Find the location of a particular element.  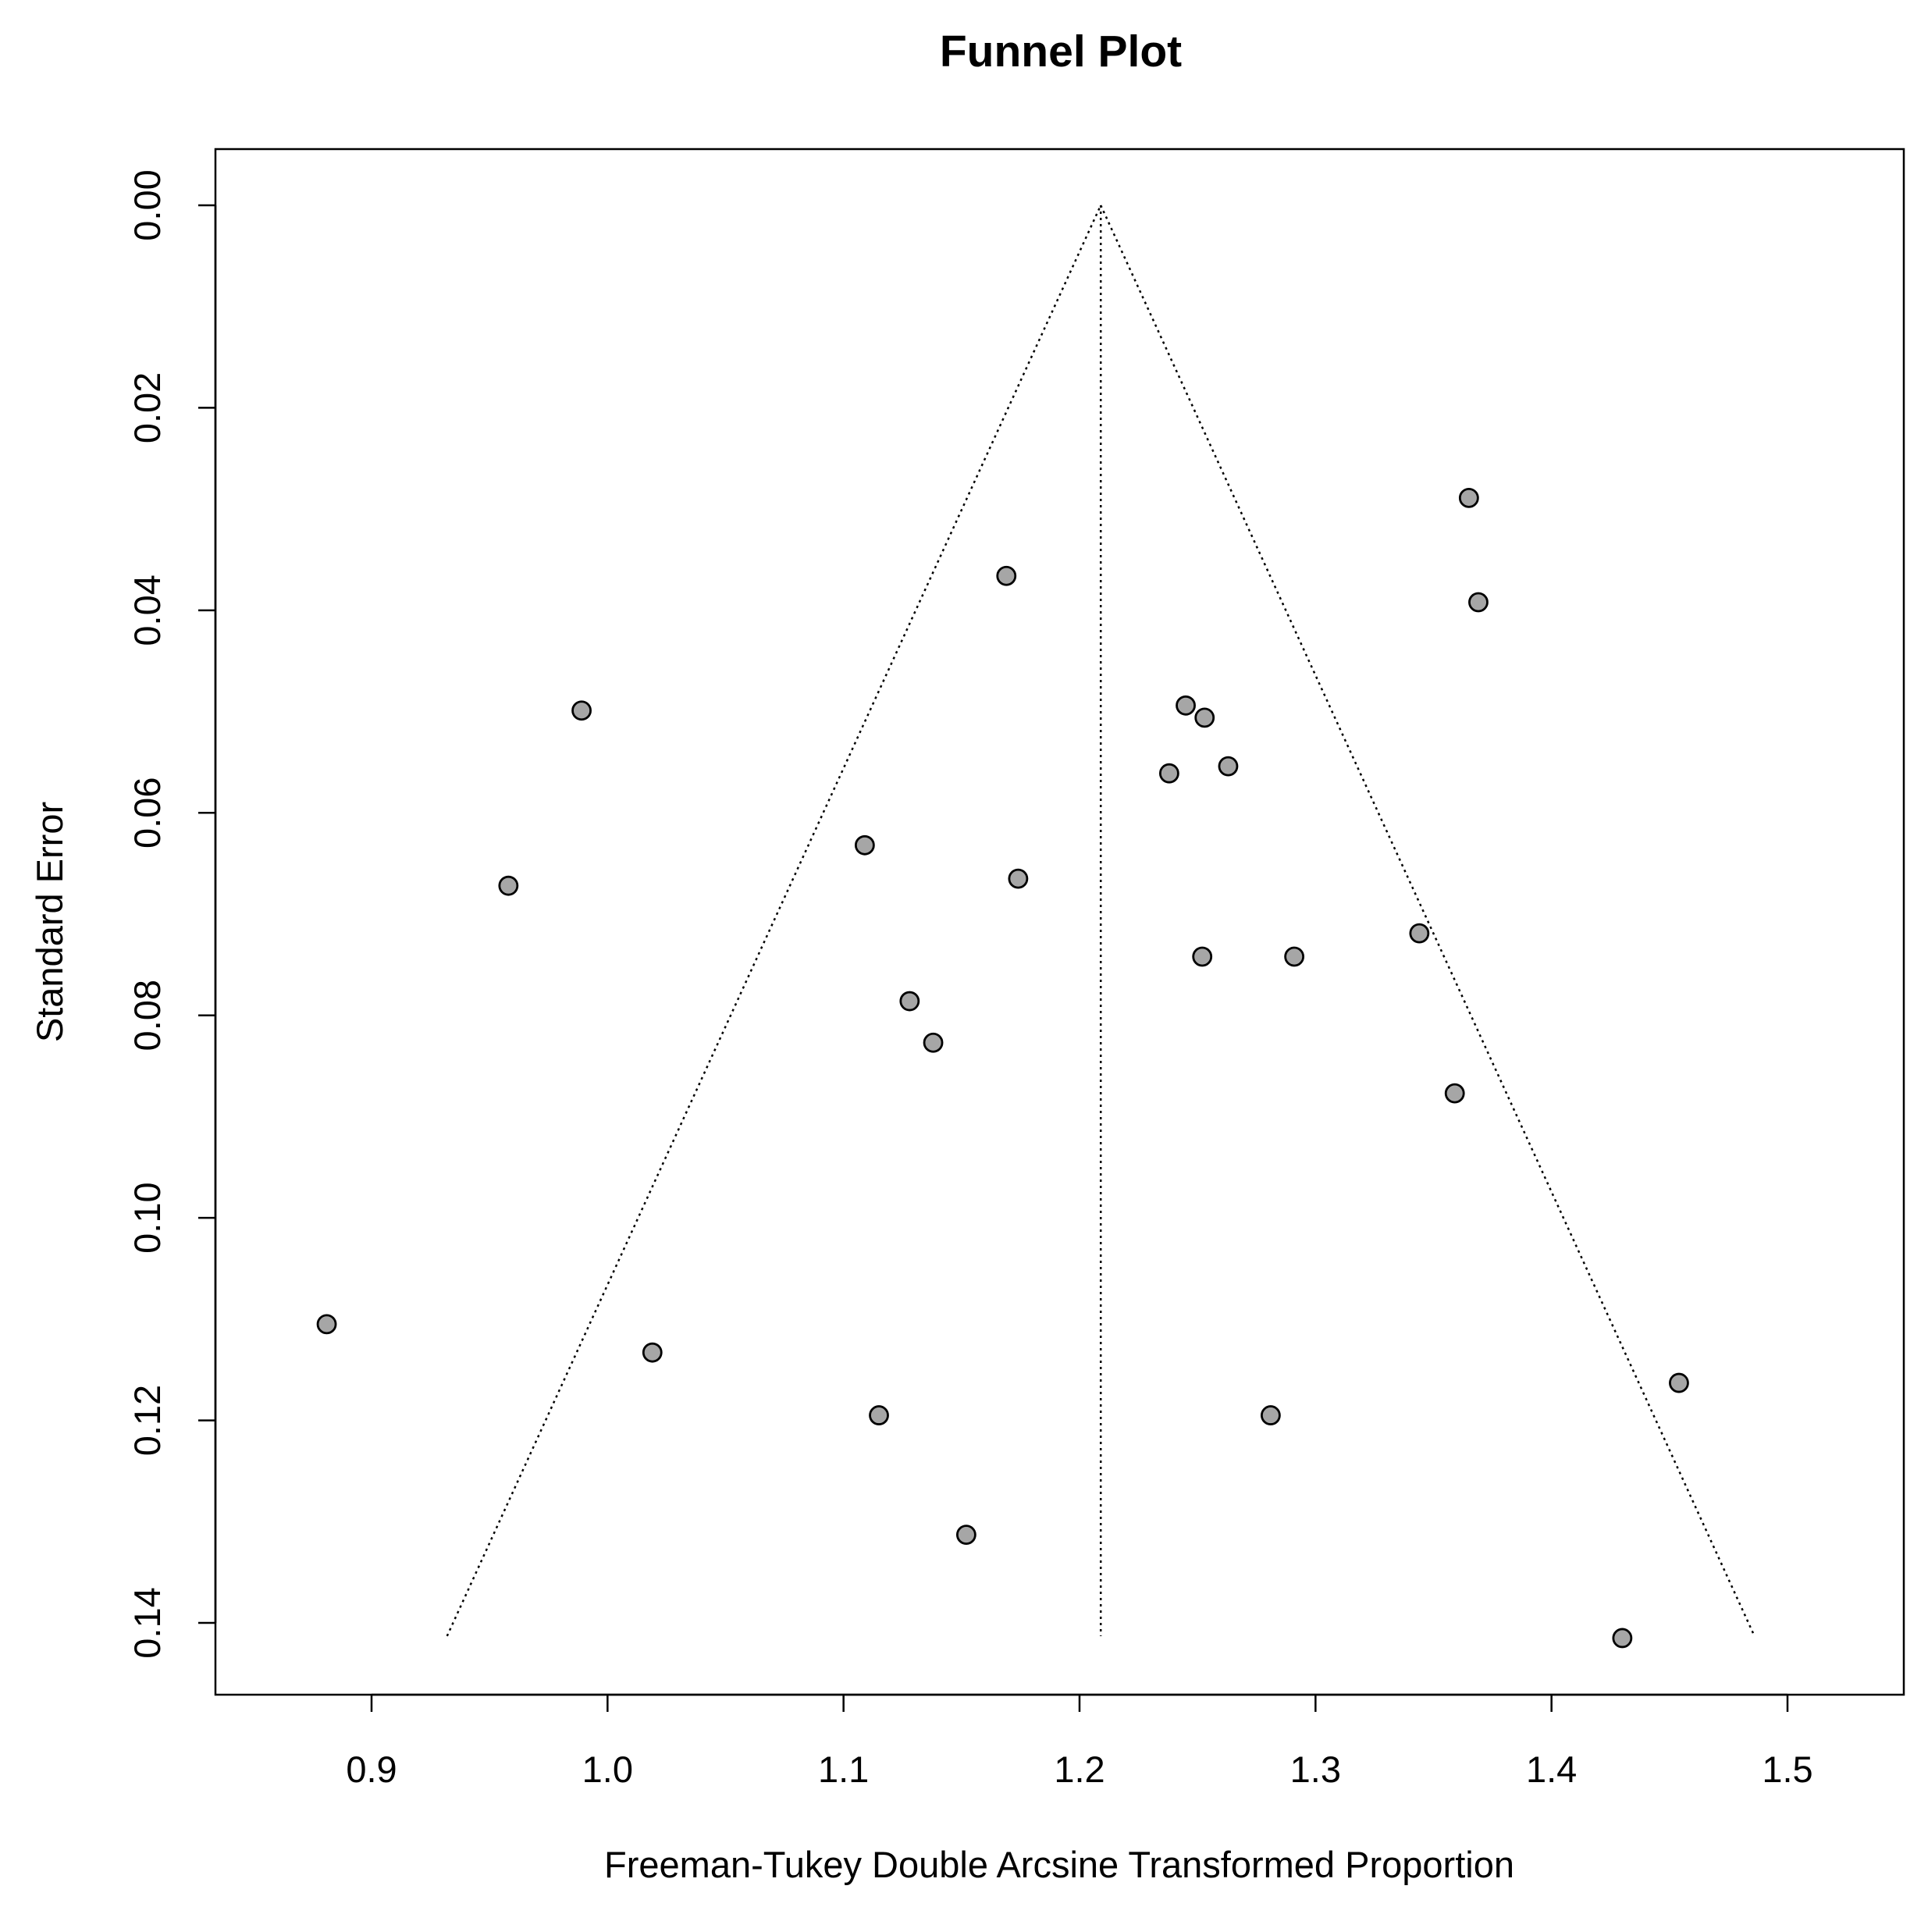

chart-title: Funnel Plot is located at coordinates (1061, 51).